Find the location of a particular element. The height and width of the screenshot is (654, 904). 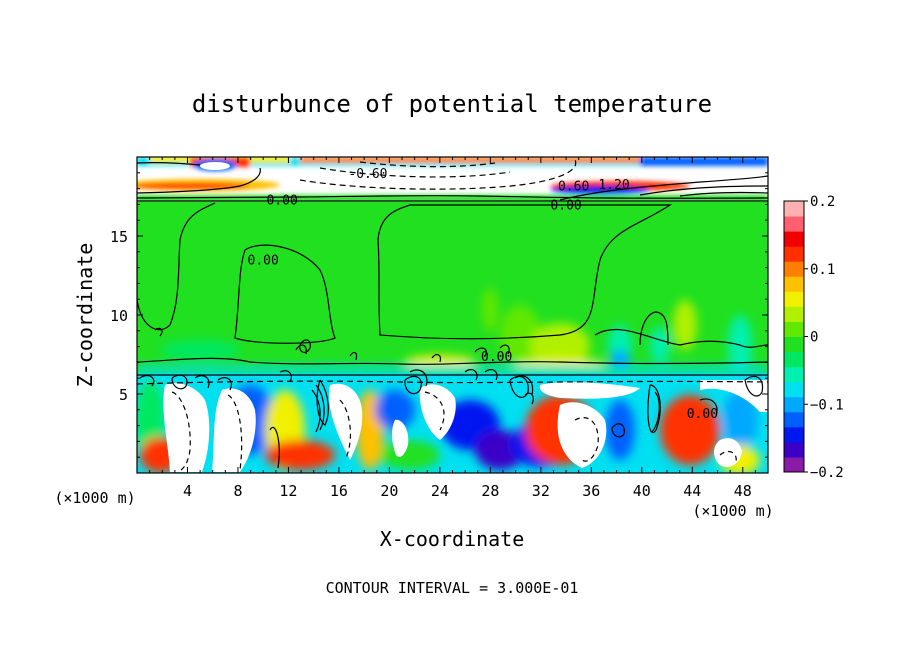

x-tick-label: 8 is located at coordinates (237, 491).